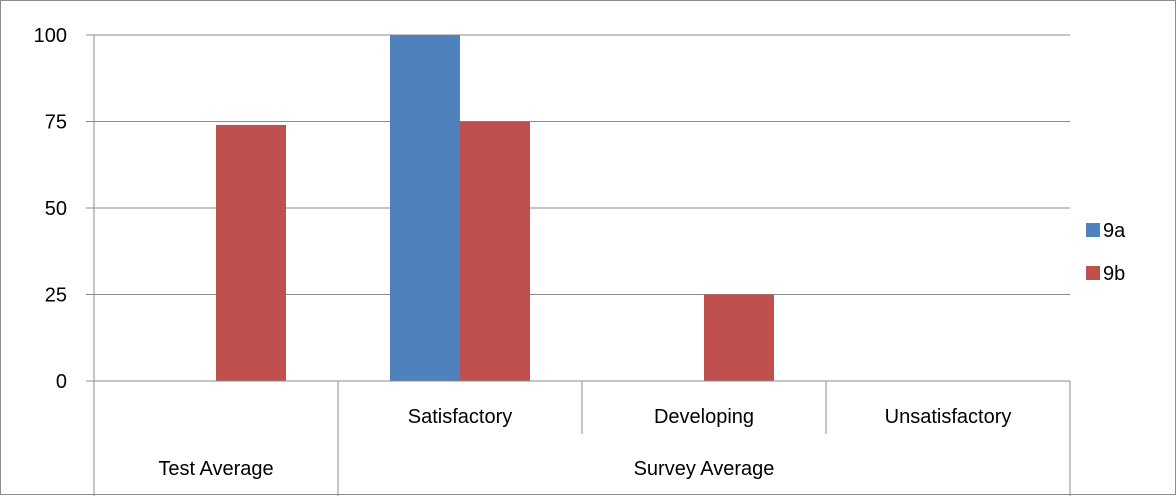  Describe the element at coordinates (56, 209) in the screenshot. I see `y-tick-label: 50` at that location.